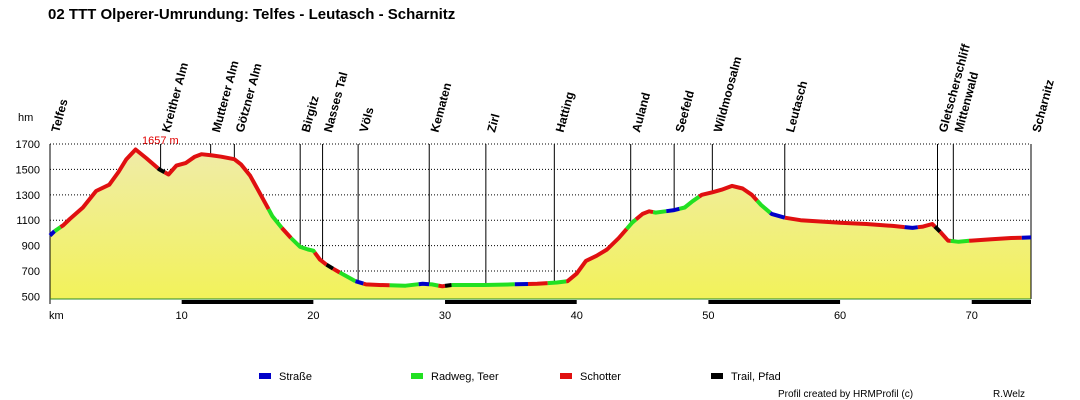 The image size is (1080, 400). I want to click on y-tick-label: 1100, so click(28, 221).